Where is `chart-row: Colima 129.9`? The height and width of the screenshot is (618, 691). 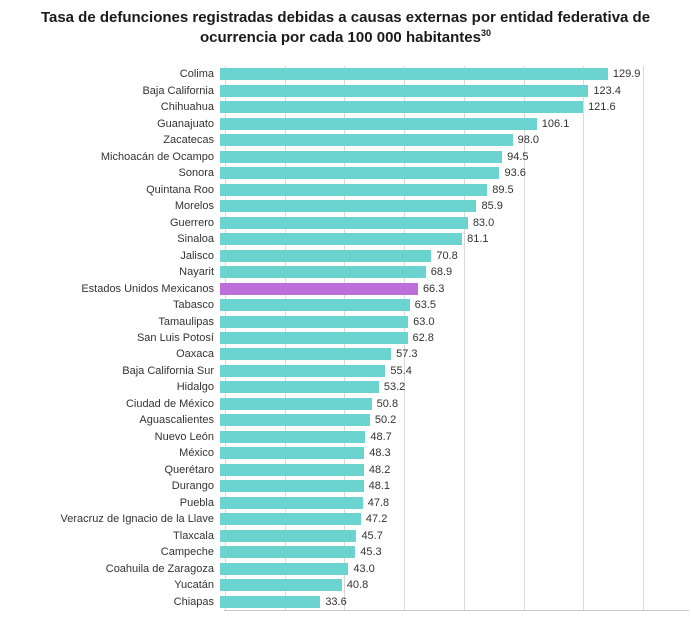
chart-row: Colima 129.9 is located at coordinates (345, 74).